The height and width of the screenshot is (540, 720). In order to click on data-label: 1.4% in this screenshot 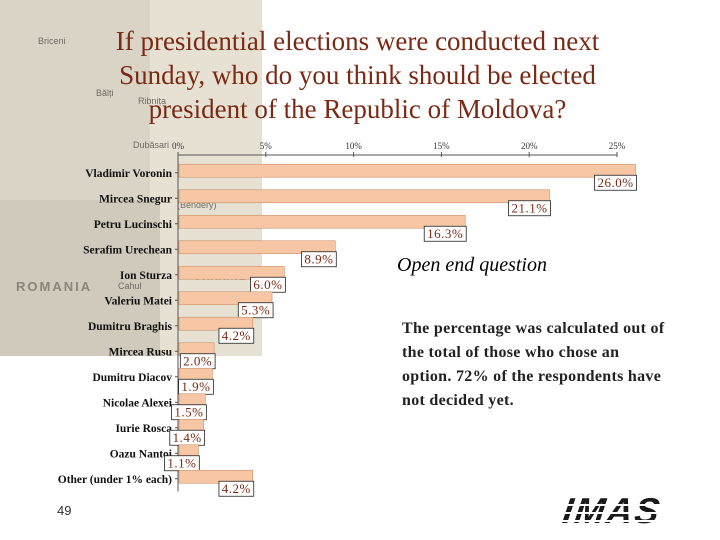, I will do `click(187, 437)`.